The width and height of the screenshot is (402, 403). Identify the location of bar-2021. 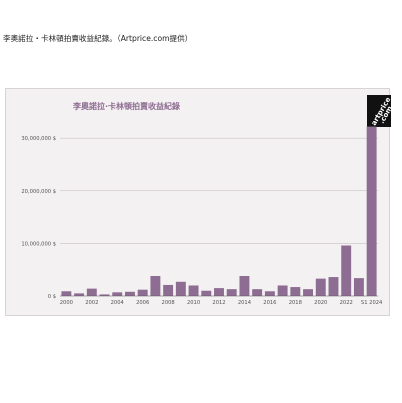
(333, 286).